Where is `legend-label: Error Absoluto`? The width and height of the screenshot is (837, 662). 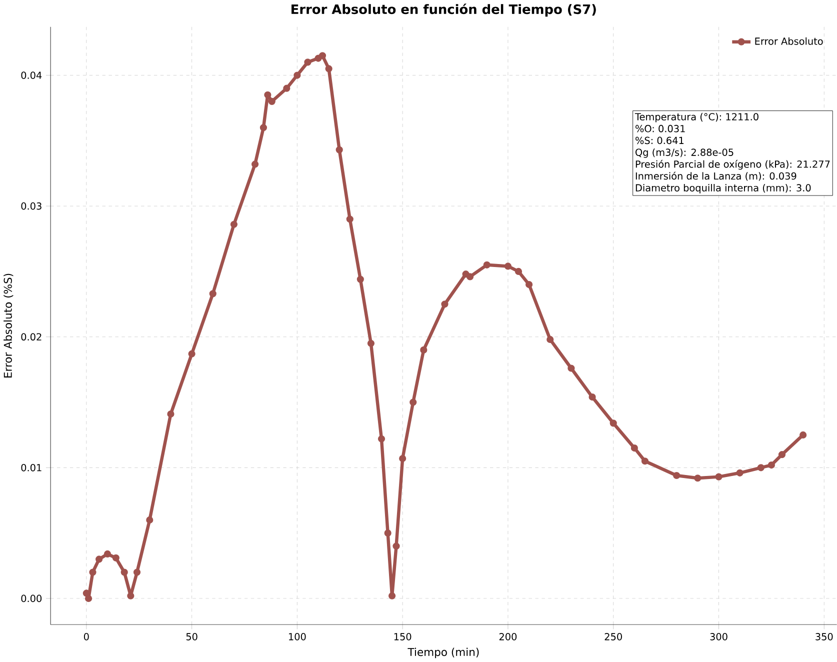
legend-label: Error Absoluto is located at coordinates (789, 41).